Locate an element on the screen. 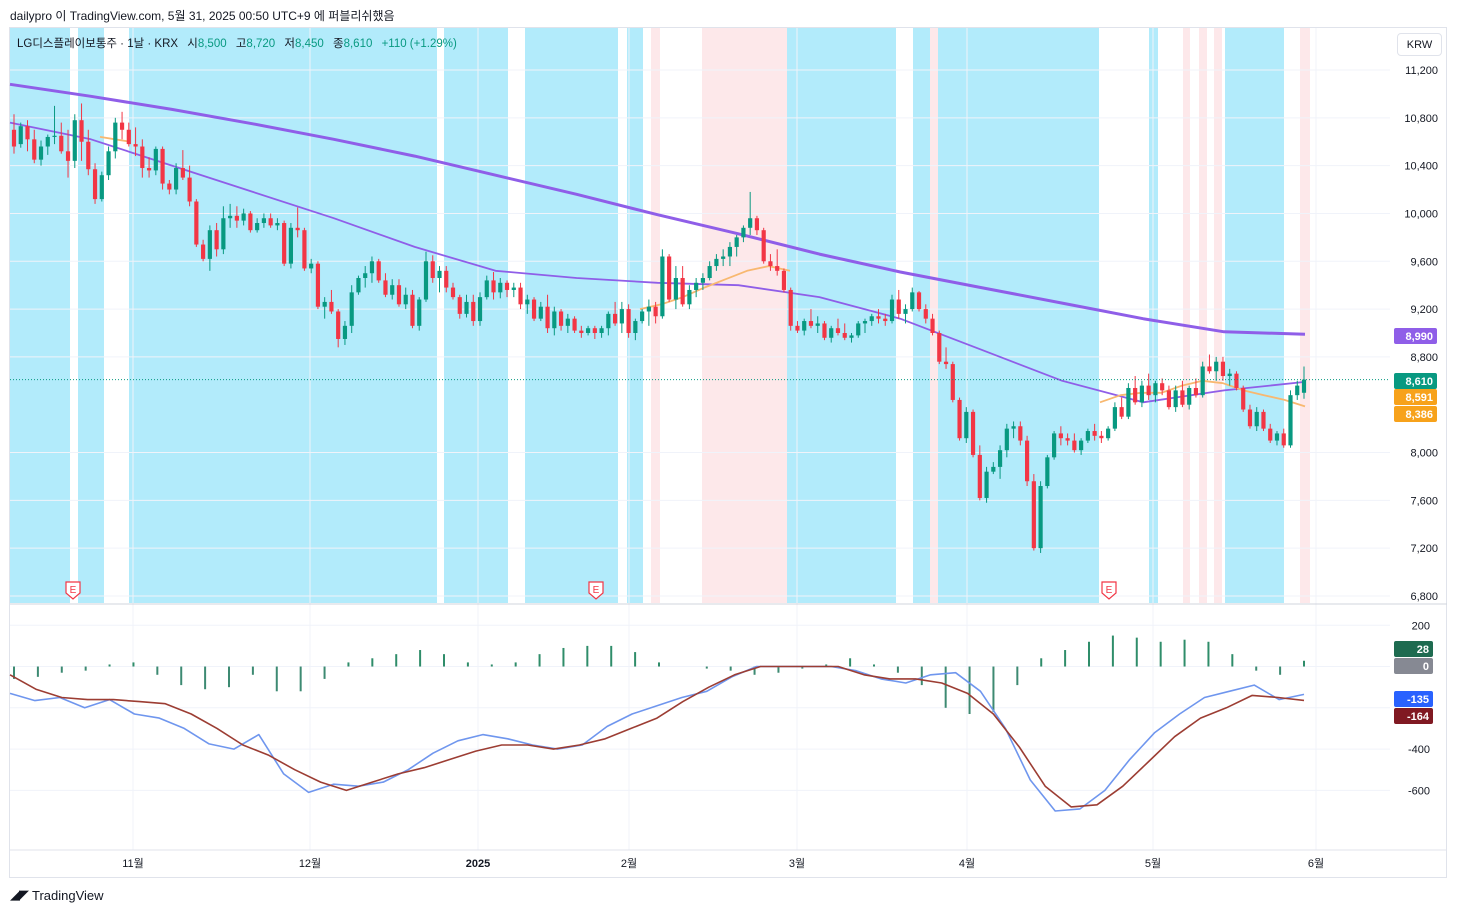 The height and width of the screenshot is (913, 1457). price-tick-label: 11,200 is located at coordinates (1421, 71).